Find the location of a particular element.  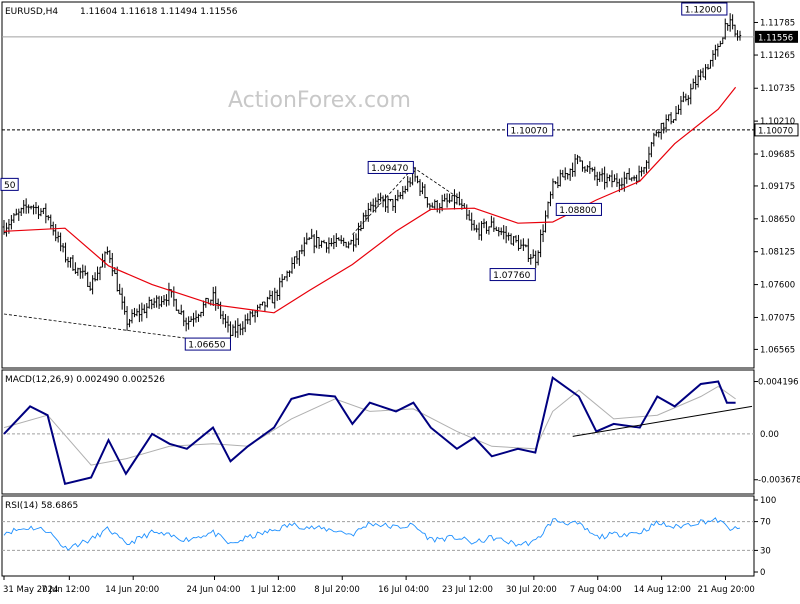

rsi-title: RSI(14) 58.6865 is located at coordinates (41, 506).